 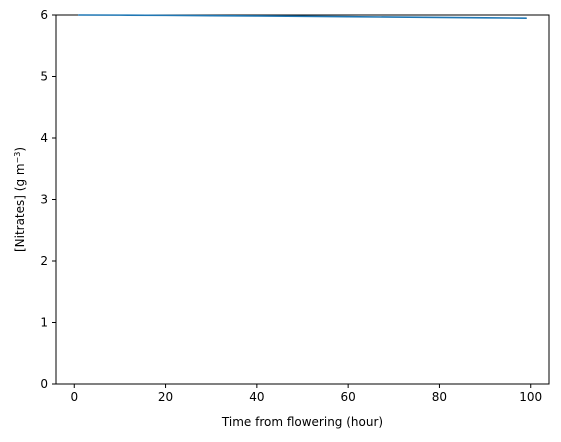 I want to click on y-axis-ticks: 0 1 2 3 4 5 6, so click(x=48, y=199).